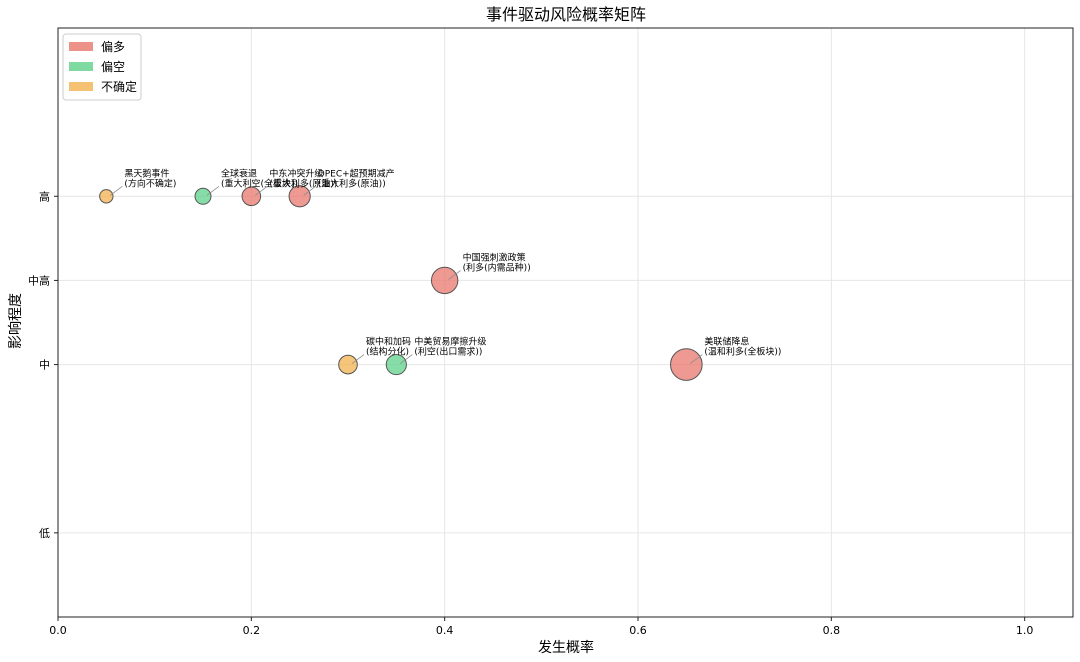 The width and height of the screenshot is (1080, 662). What do you see at coordinates (388, 342) in the screenshot?
I see `annotation-label: 碳中和加码` at bounding box center [388, 342].